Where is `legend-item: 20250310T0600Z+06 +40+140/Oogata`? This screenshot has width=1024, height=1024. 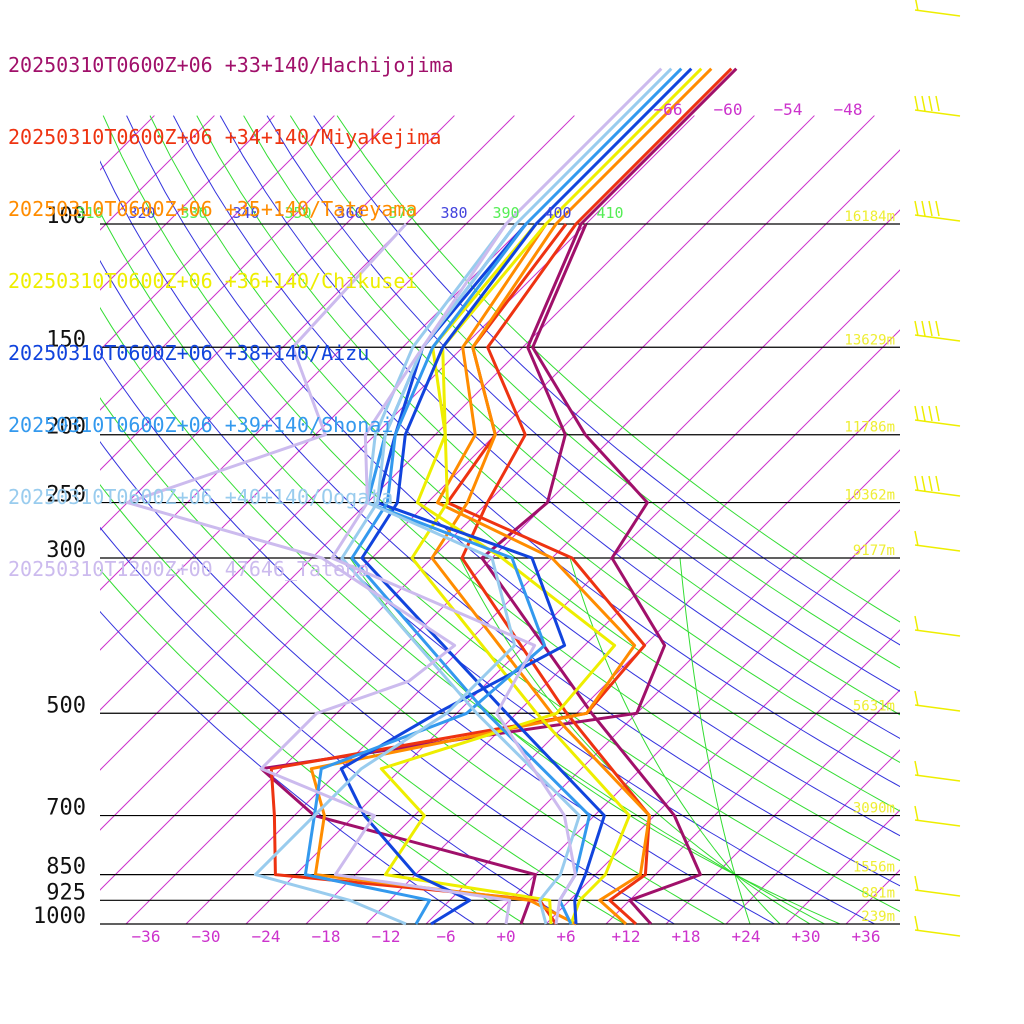
legend-item: 20250310T0600Z+06 +40+140/Oogata is located at coordinates (201, 497).